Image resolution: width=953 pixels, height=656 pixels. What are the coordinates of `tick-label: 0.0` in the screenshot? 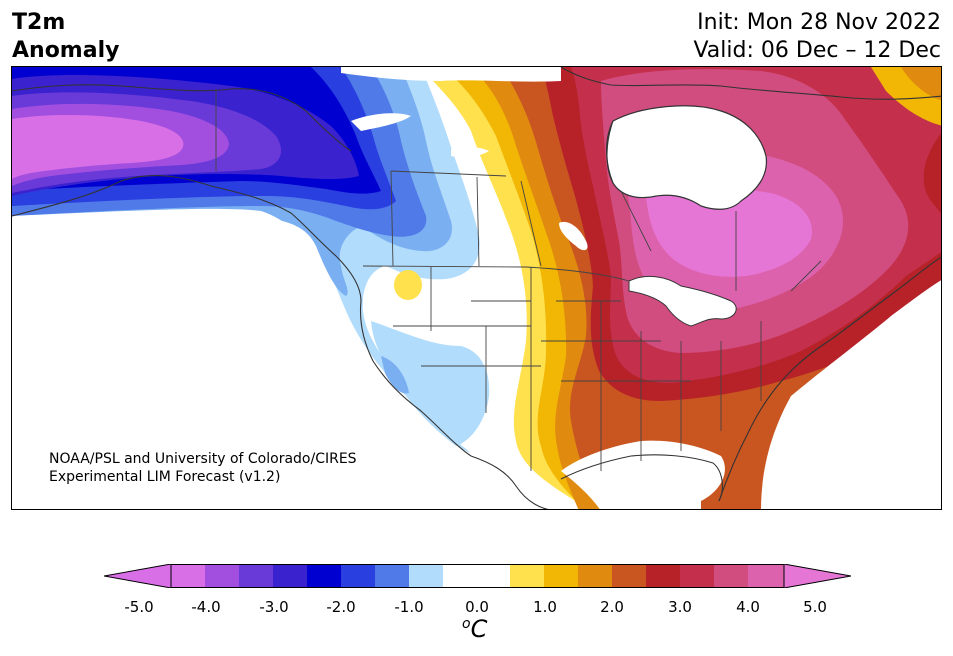 It's located at (477, 607).